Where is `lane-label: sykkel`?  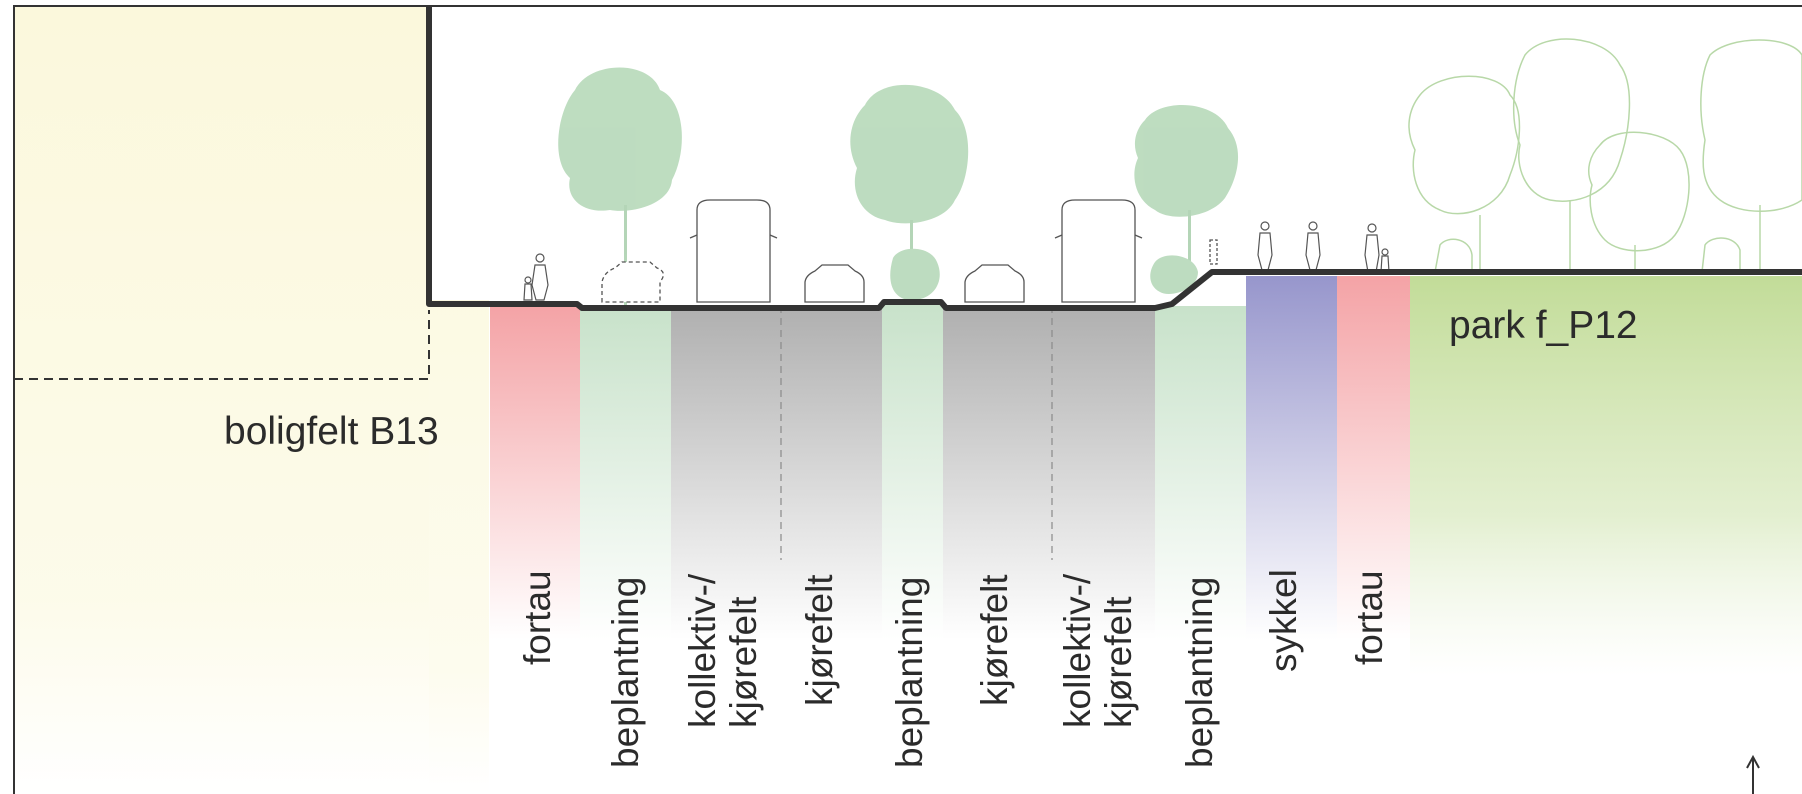 lane-label: sykkel is located at coordinates (1283, 620).